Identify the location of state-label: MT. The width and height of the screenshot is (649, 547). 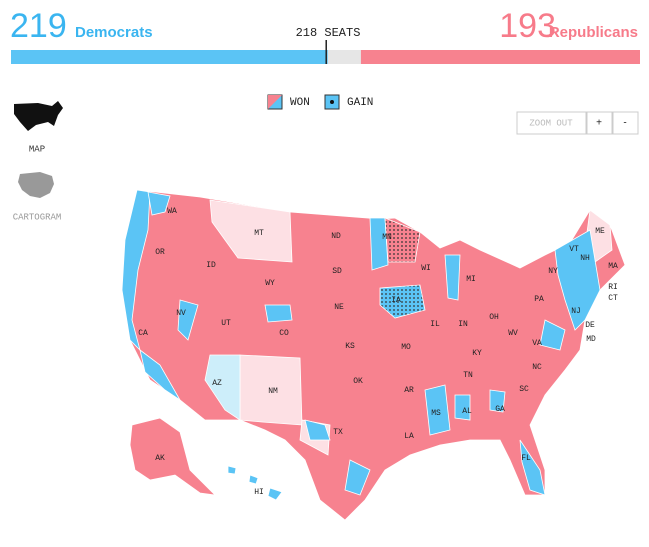
(259, 233).